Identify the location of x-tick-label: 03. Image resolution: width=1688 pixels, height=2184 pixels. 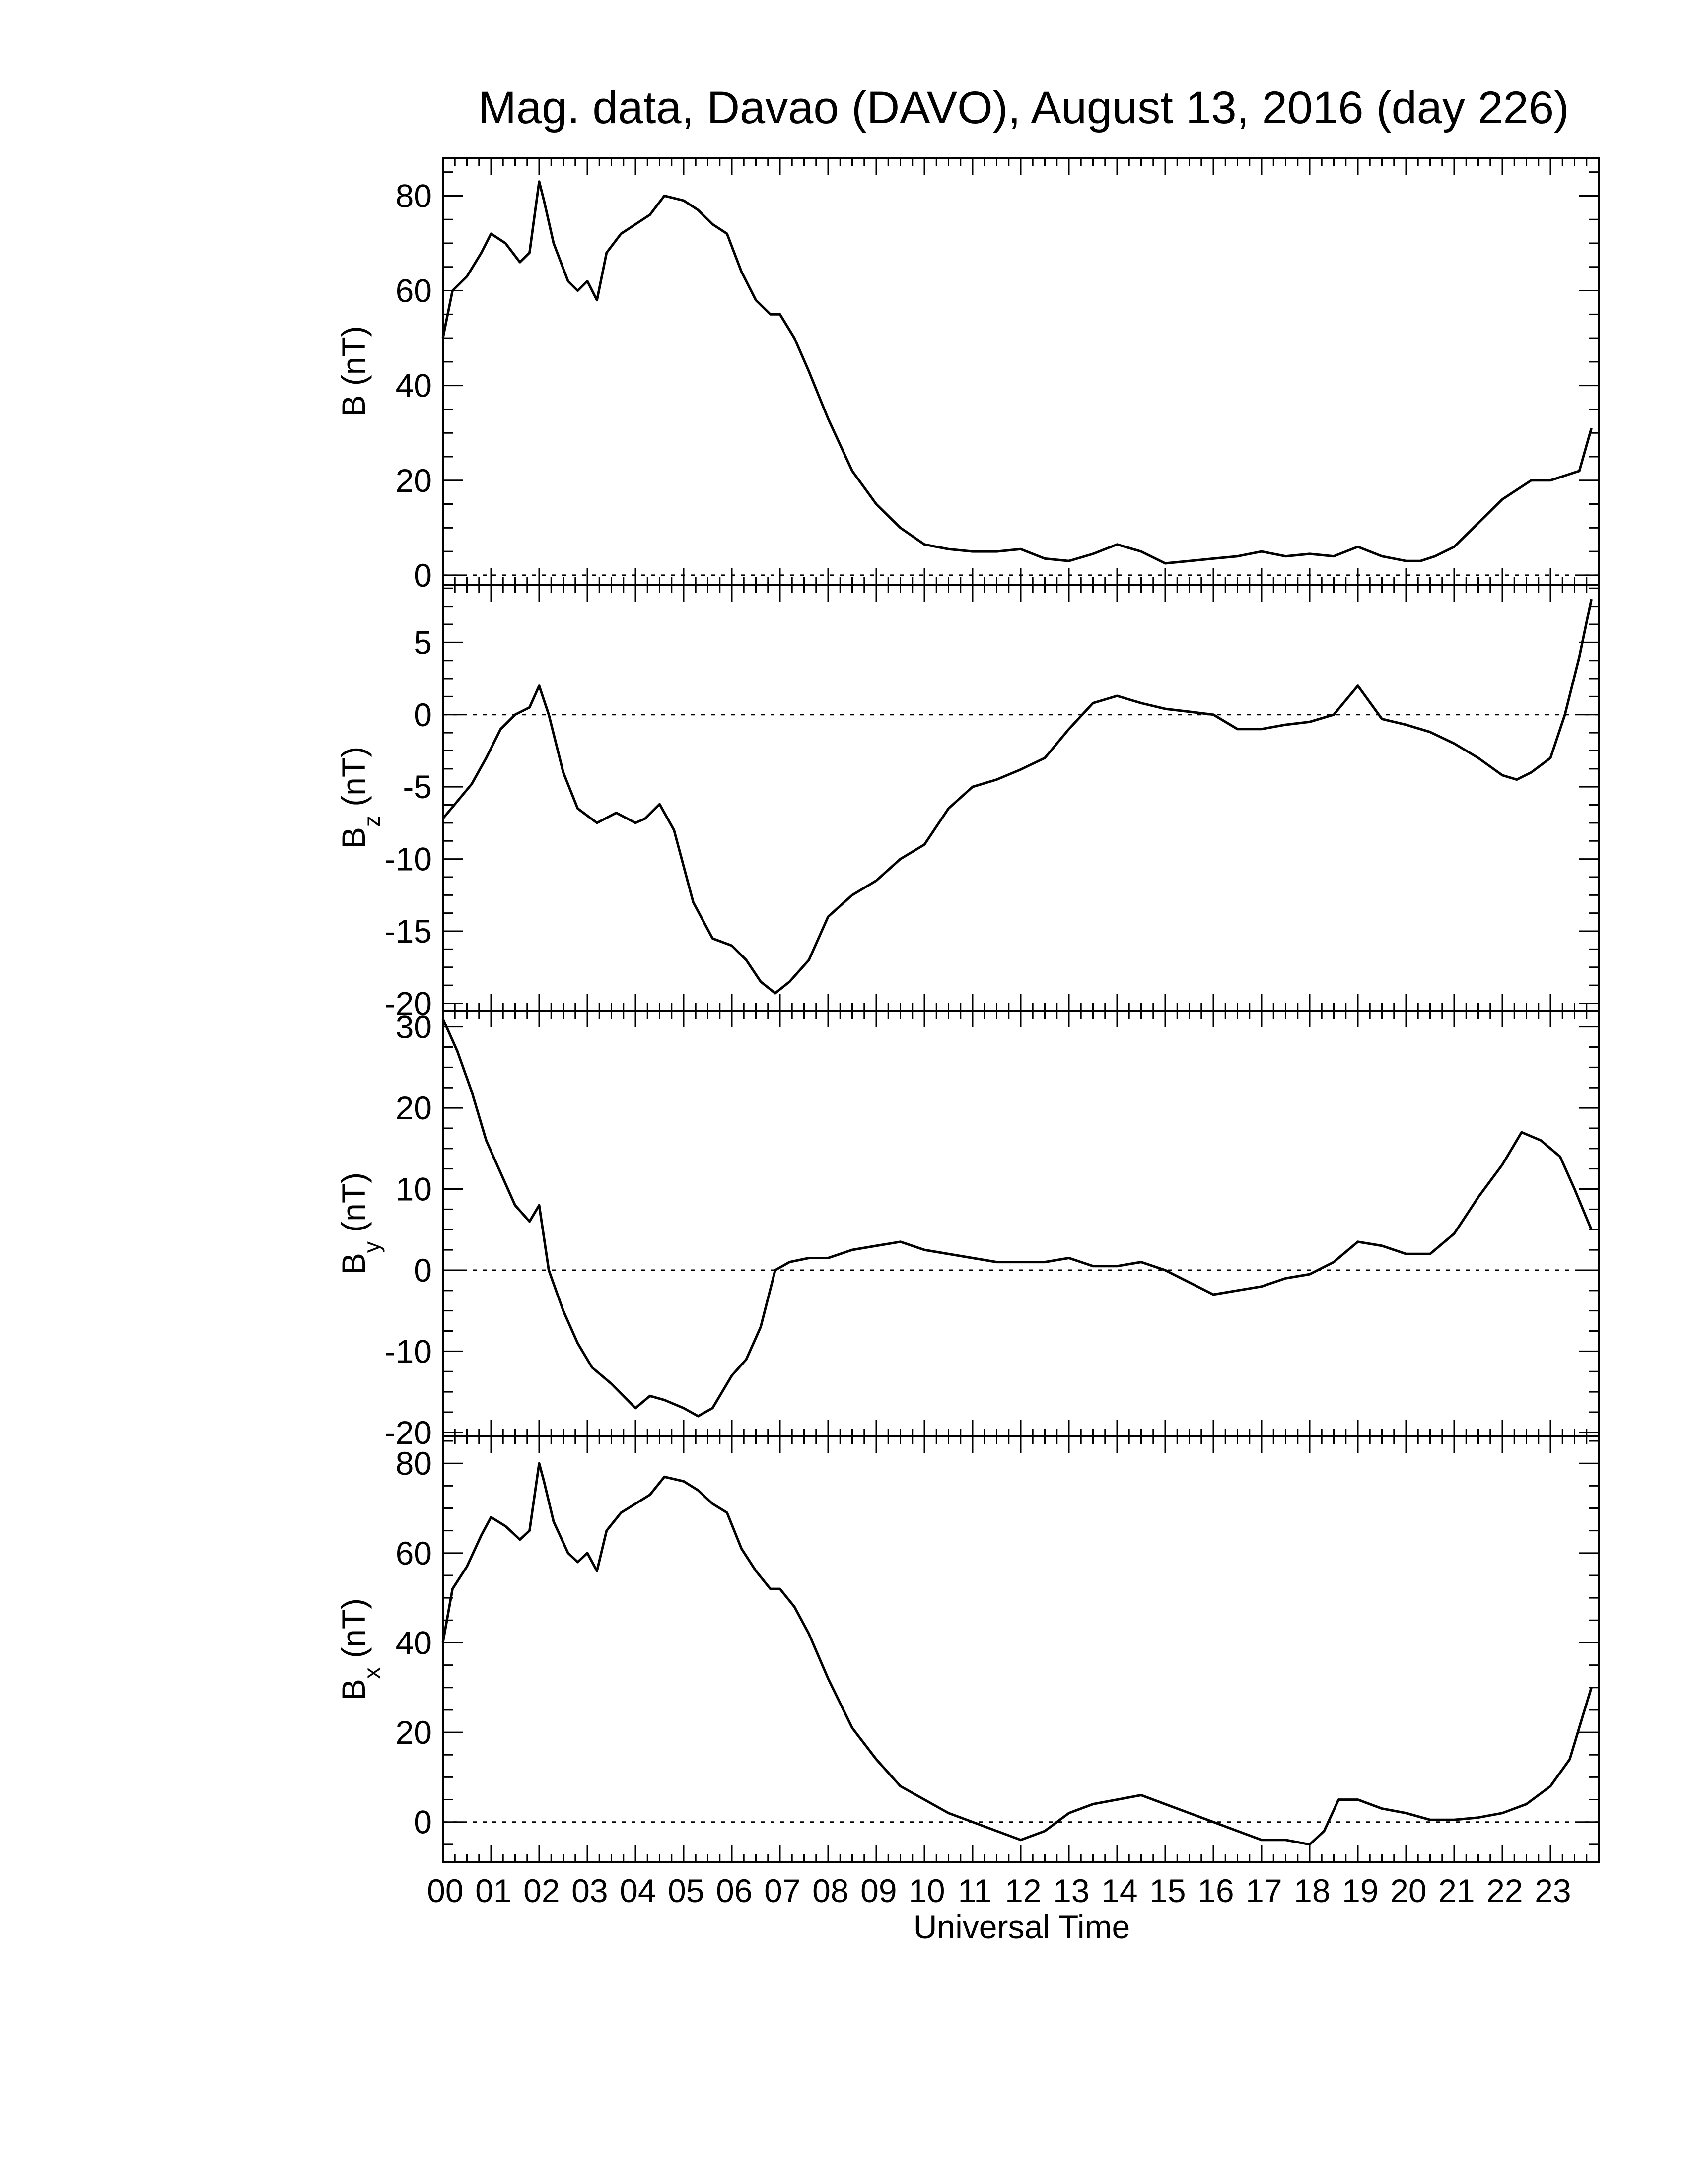
(589, 1890).